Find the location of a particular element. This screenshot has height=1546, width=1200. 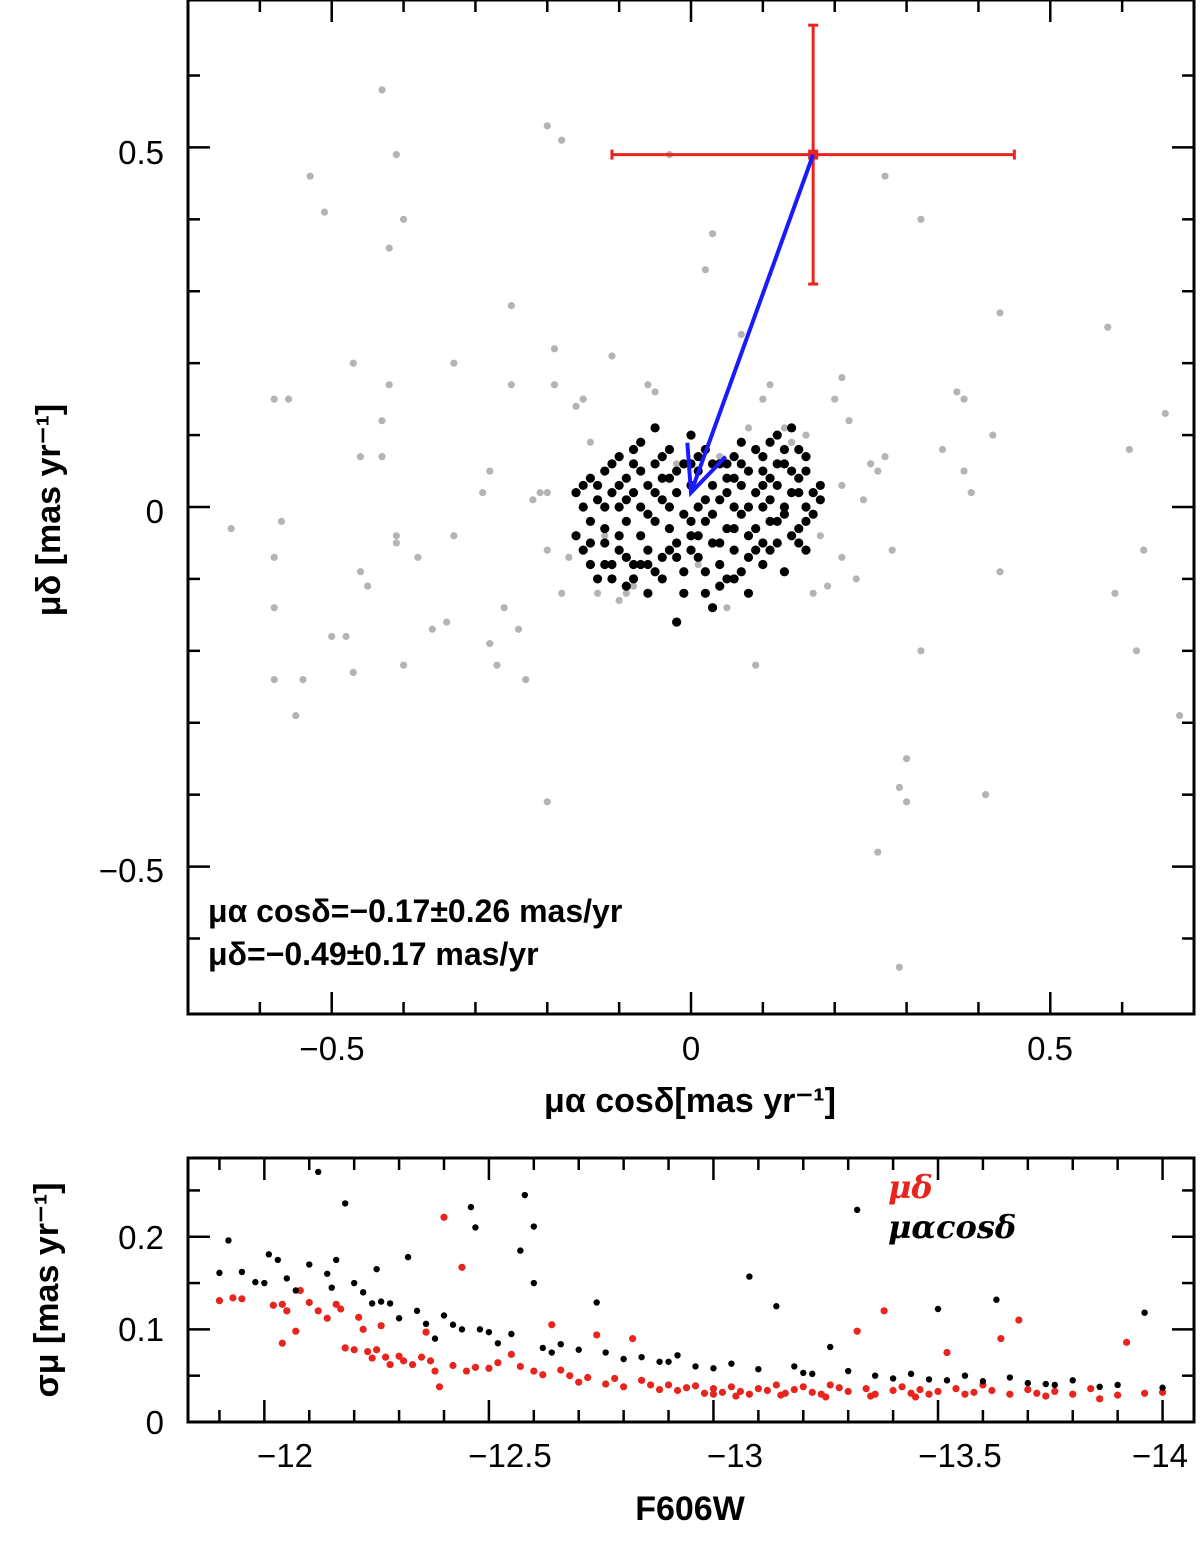

bottom-x-tick-label: −12 is located at coordinates (285, 1455).